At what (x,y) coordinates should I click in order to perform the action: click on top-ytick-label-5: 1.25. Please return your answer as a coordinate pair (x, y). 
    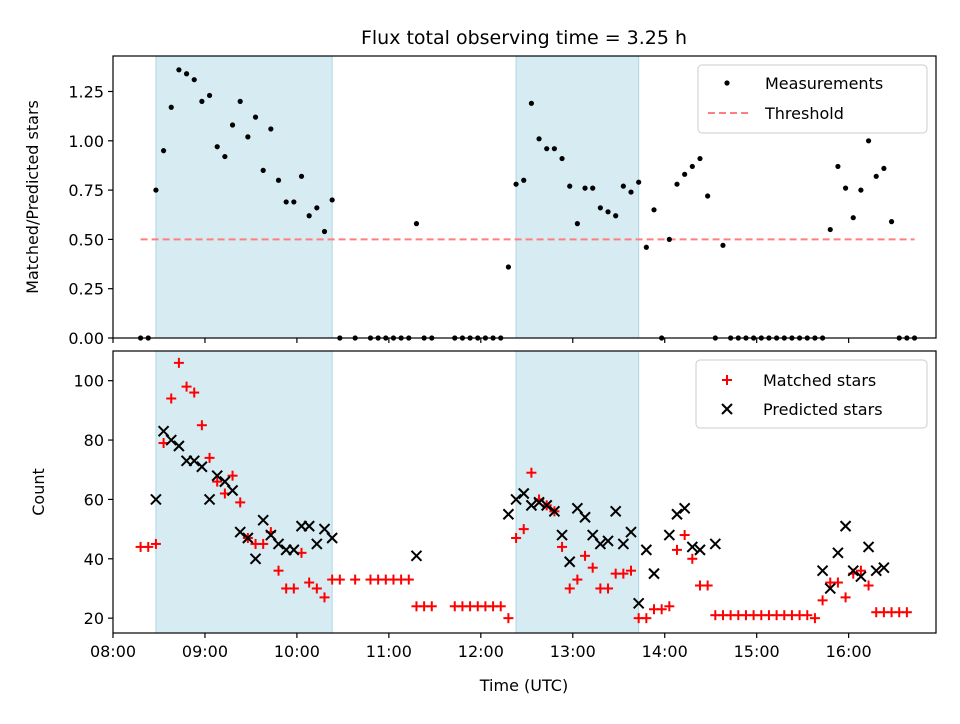
    Looking at the image, I should click on (86, 91).